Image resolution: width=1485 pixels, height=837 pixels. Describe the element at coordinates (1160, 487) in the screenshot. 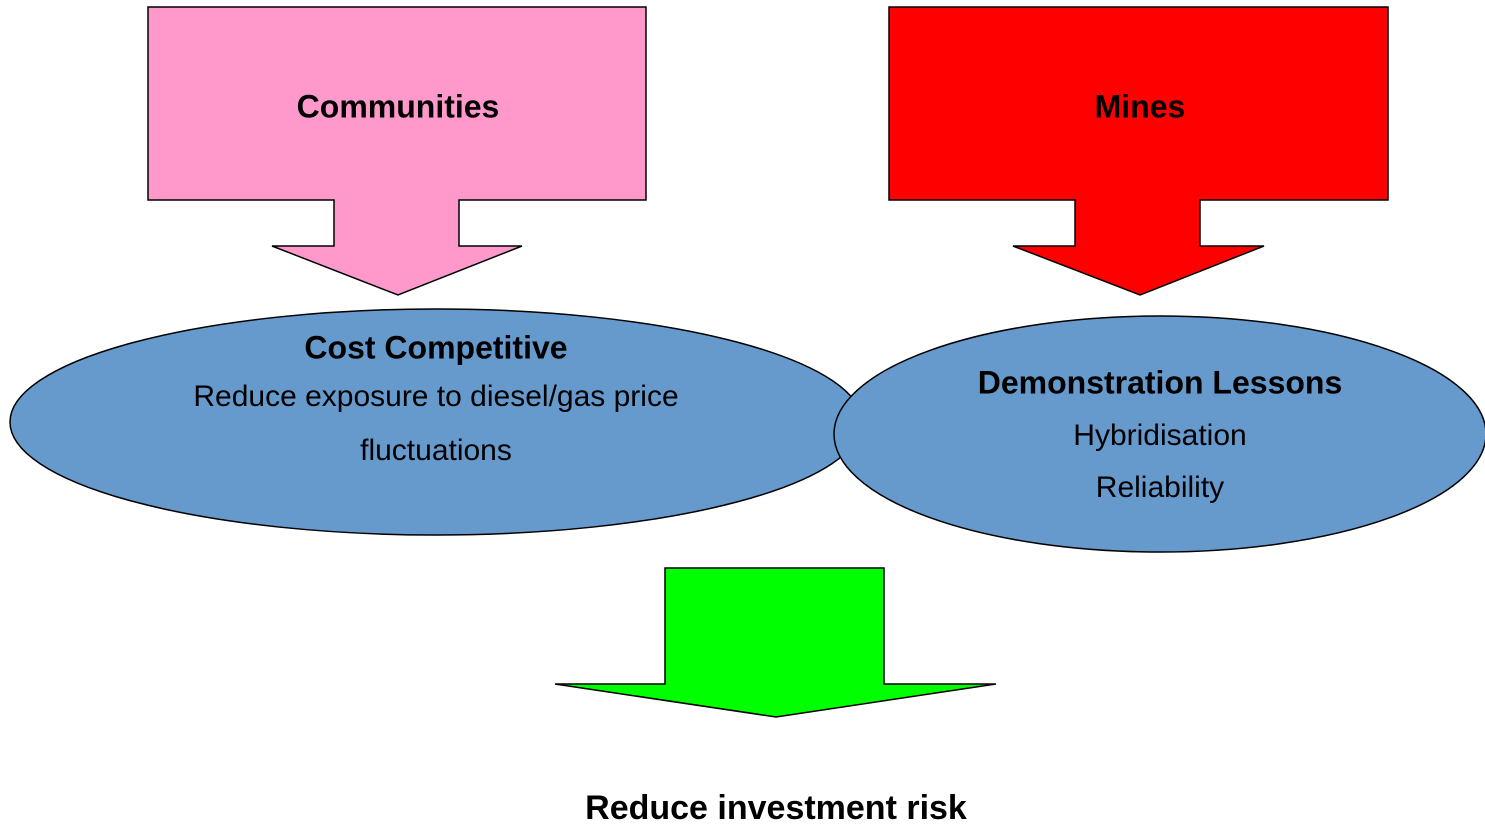

I see `benefit-line: Reliability` at that location.